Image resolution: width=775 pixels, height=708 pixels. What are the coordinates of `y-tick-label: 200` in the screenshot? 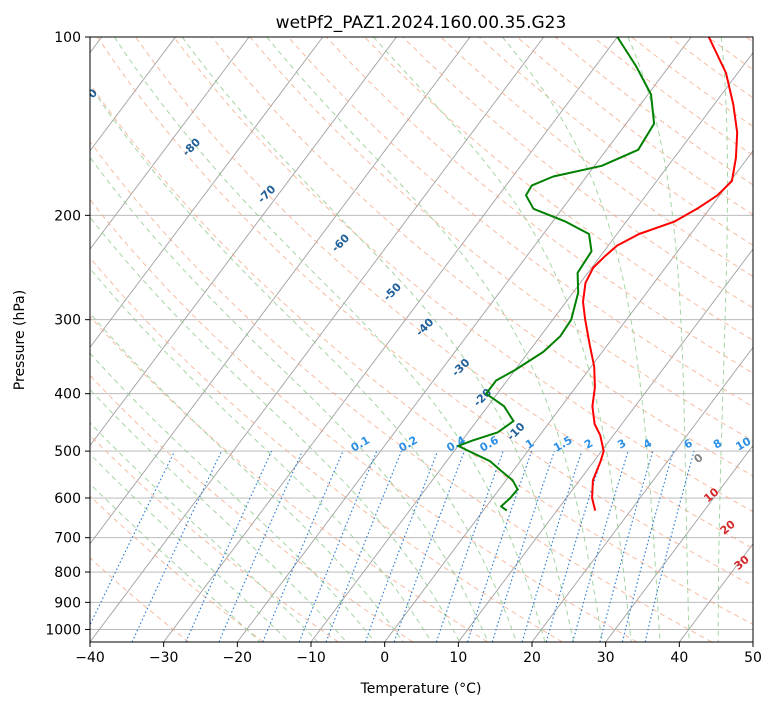 It's located at (67, 216).